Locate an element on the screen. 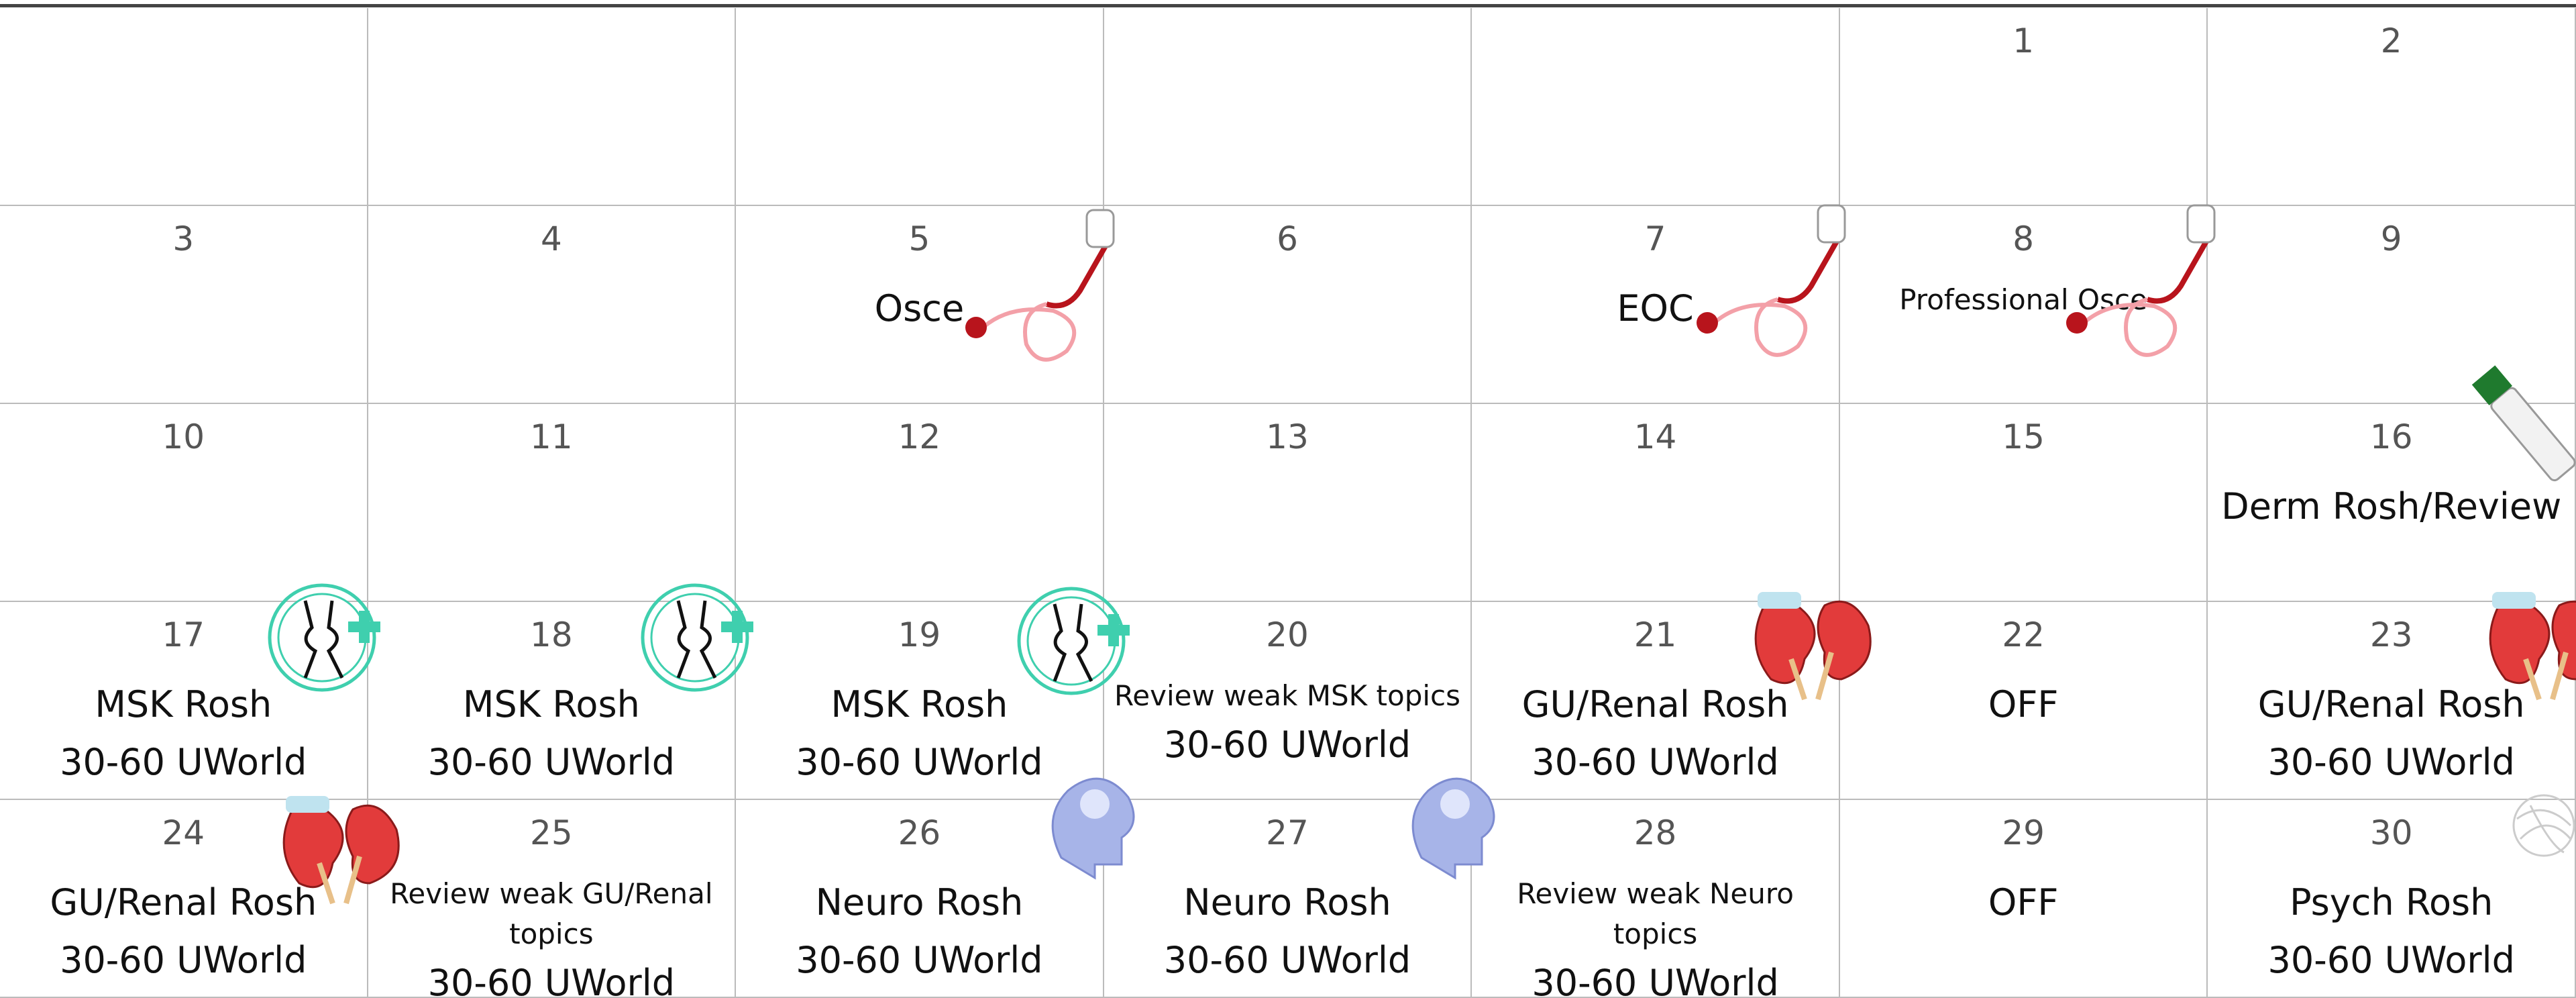  day-cell: 5 Osce is located at coordinates (920, 305).